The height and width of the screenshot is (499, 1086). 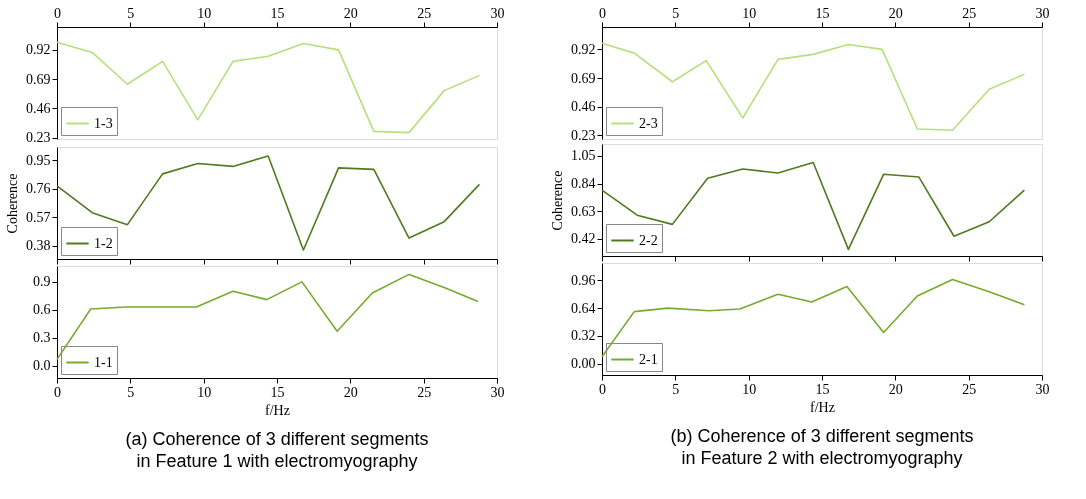 I want to click on legend-label: 2-1, so click(x=648, y=359).